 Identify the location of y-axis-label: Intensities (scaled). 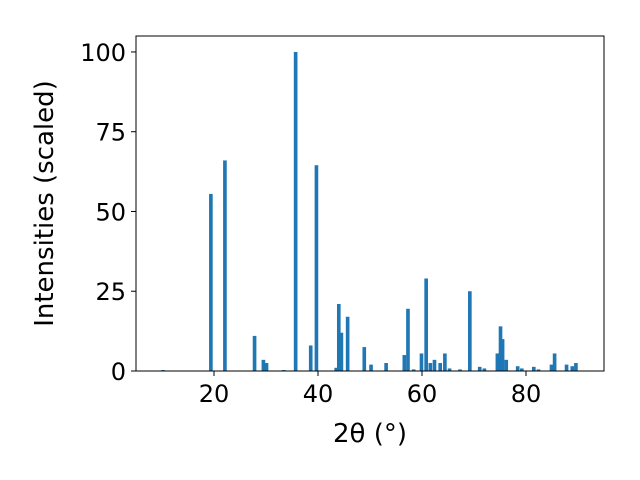
(45, 203).